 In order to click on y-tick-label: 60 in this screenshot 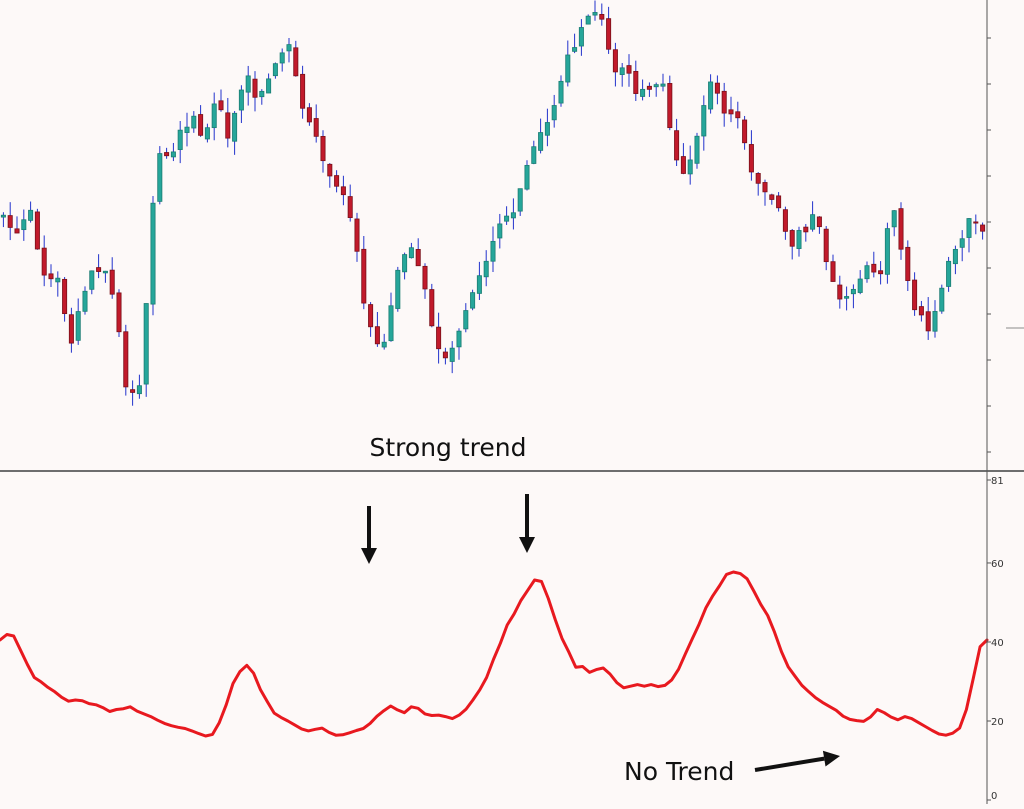, I will do `click(997, 564)`.